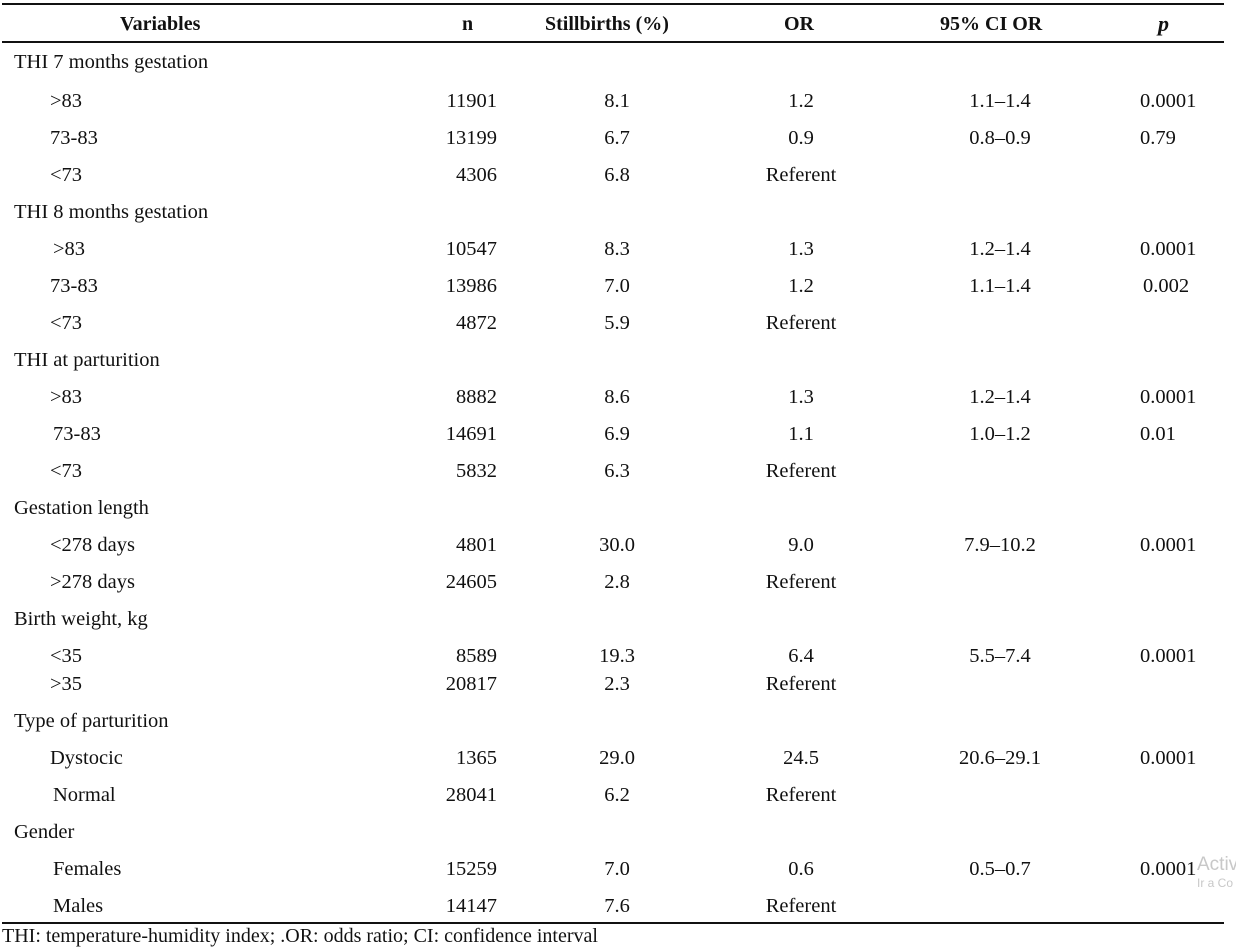 The image size is (1236, 948). I want to click on table-bottom-rule, so click(613, 923).